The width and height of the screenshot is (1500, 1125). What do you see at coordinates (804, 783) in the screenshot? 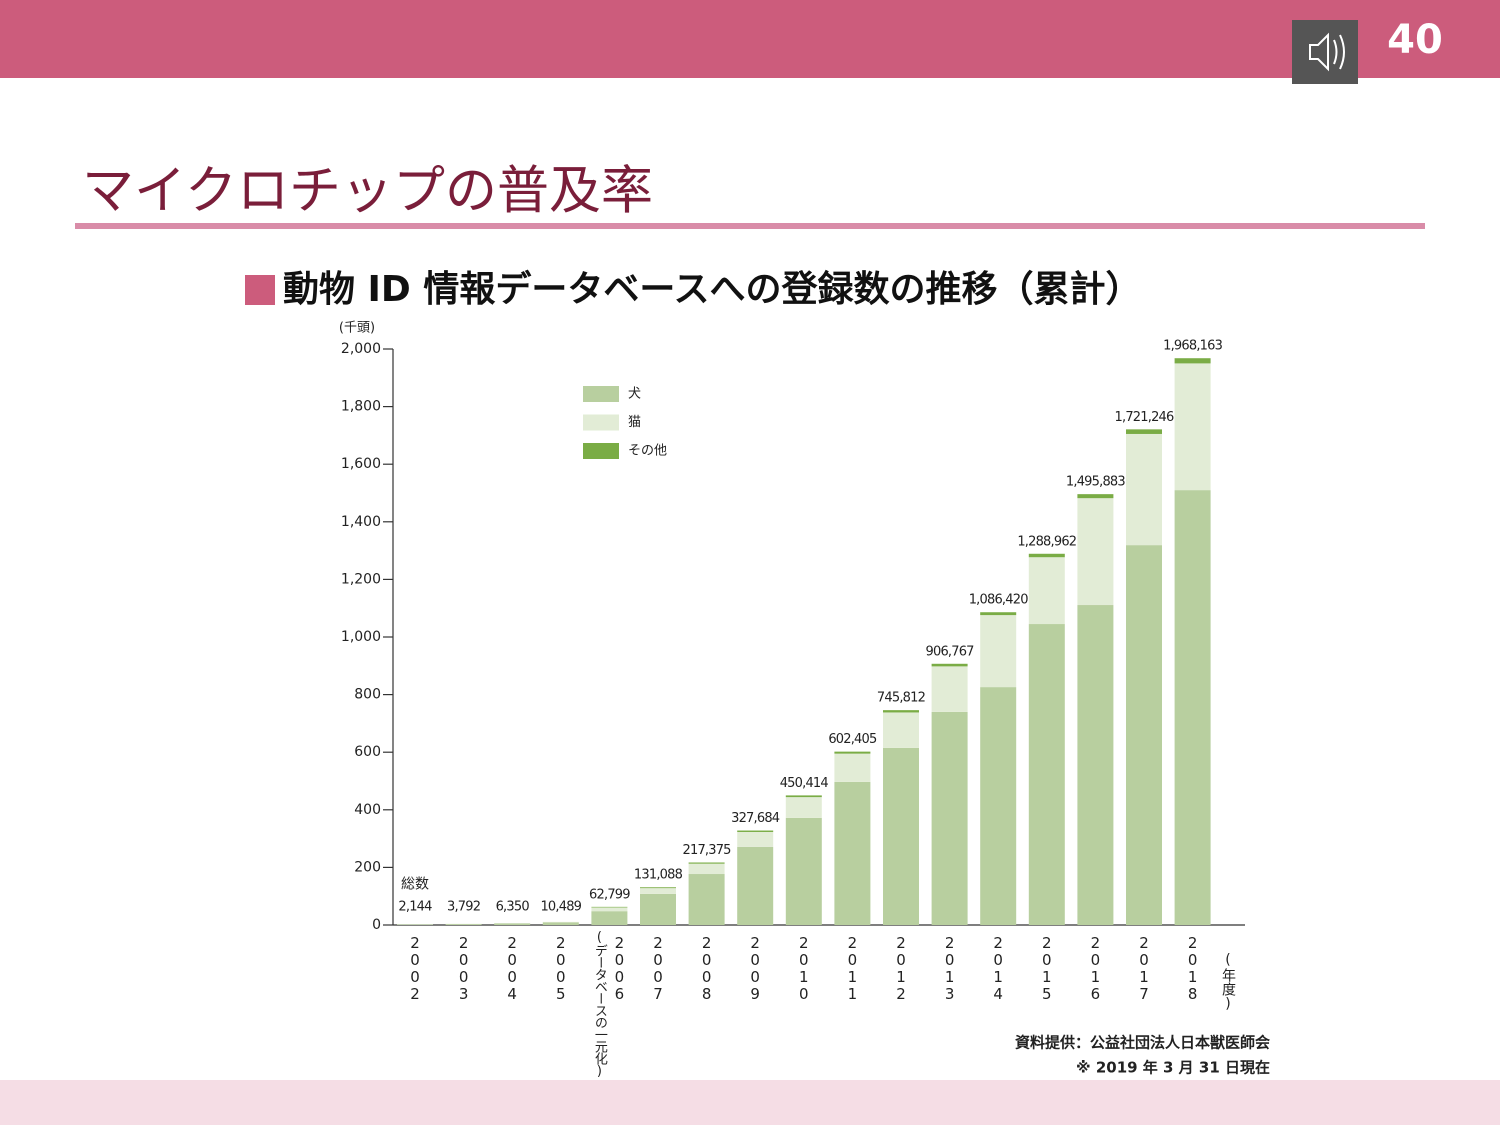
I see `total-label: 450,414` at bounding box center [804, 783].